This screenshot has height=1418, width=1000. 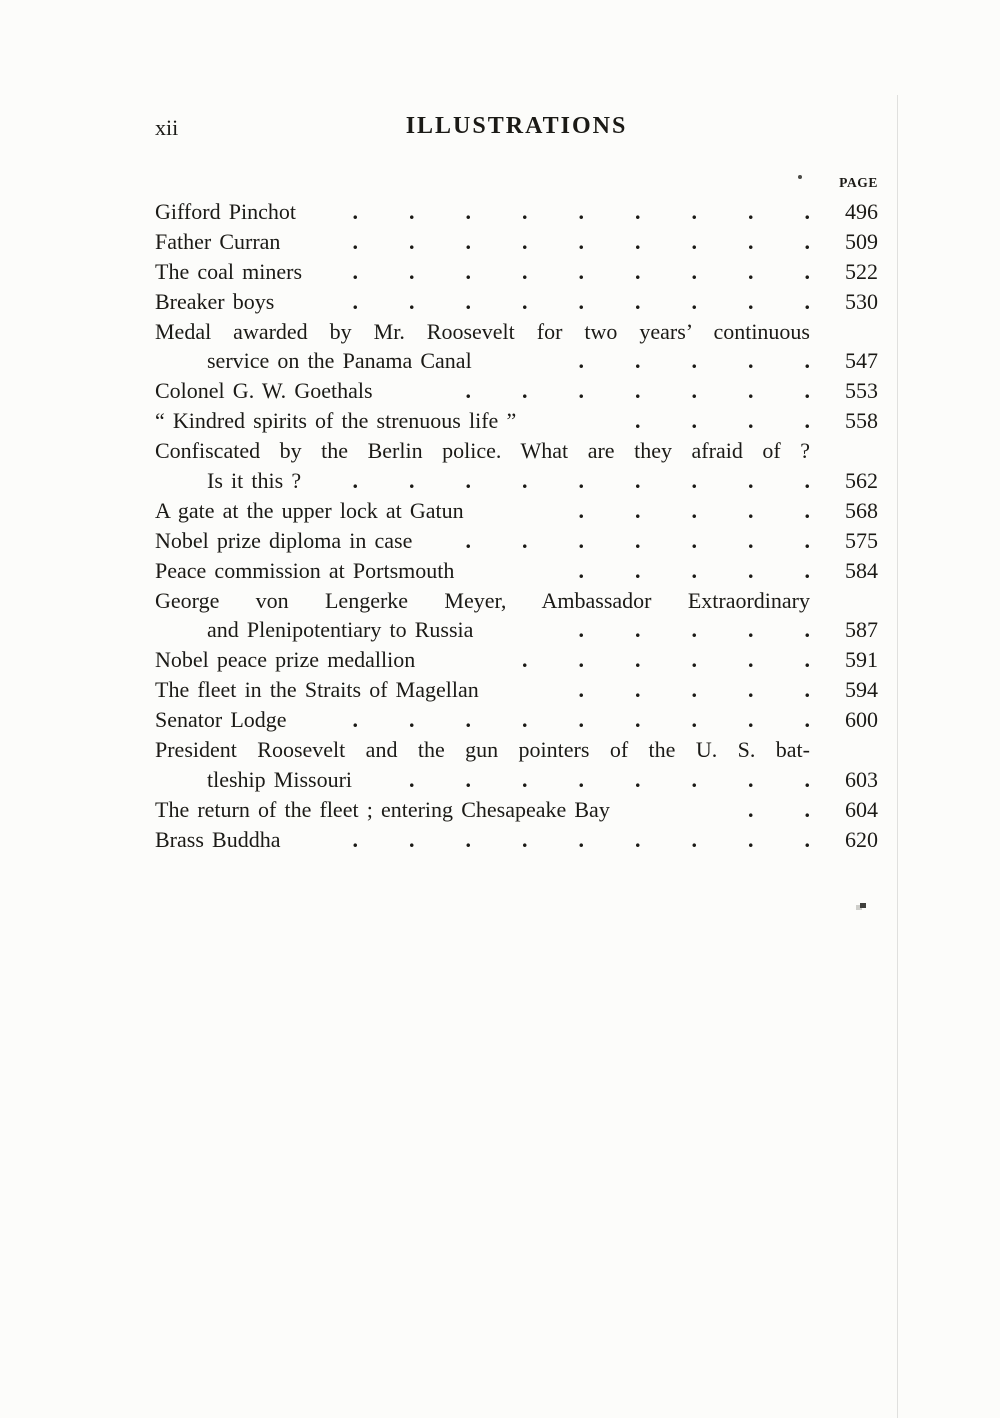 What do you see at coordinates (861, 481) in the screenshot?
I see `page-number: 562` at bounding box center [861, 481].